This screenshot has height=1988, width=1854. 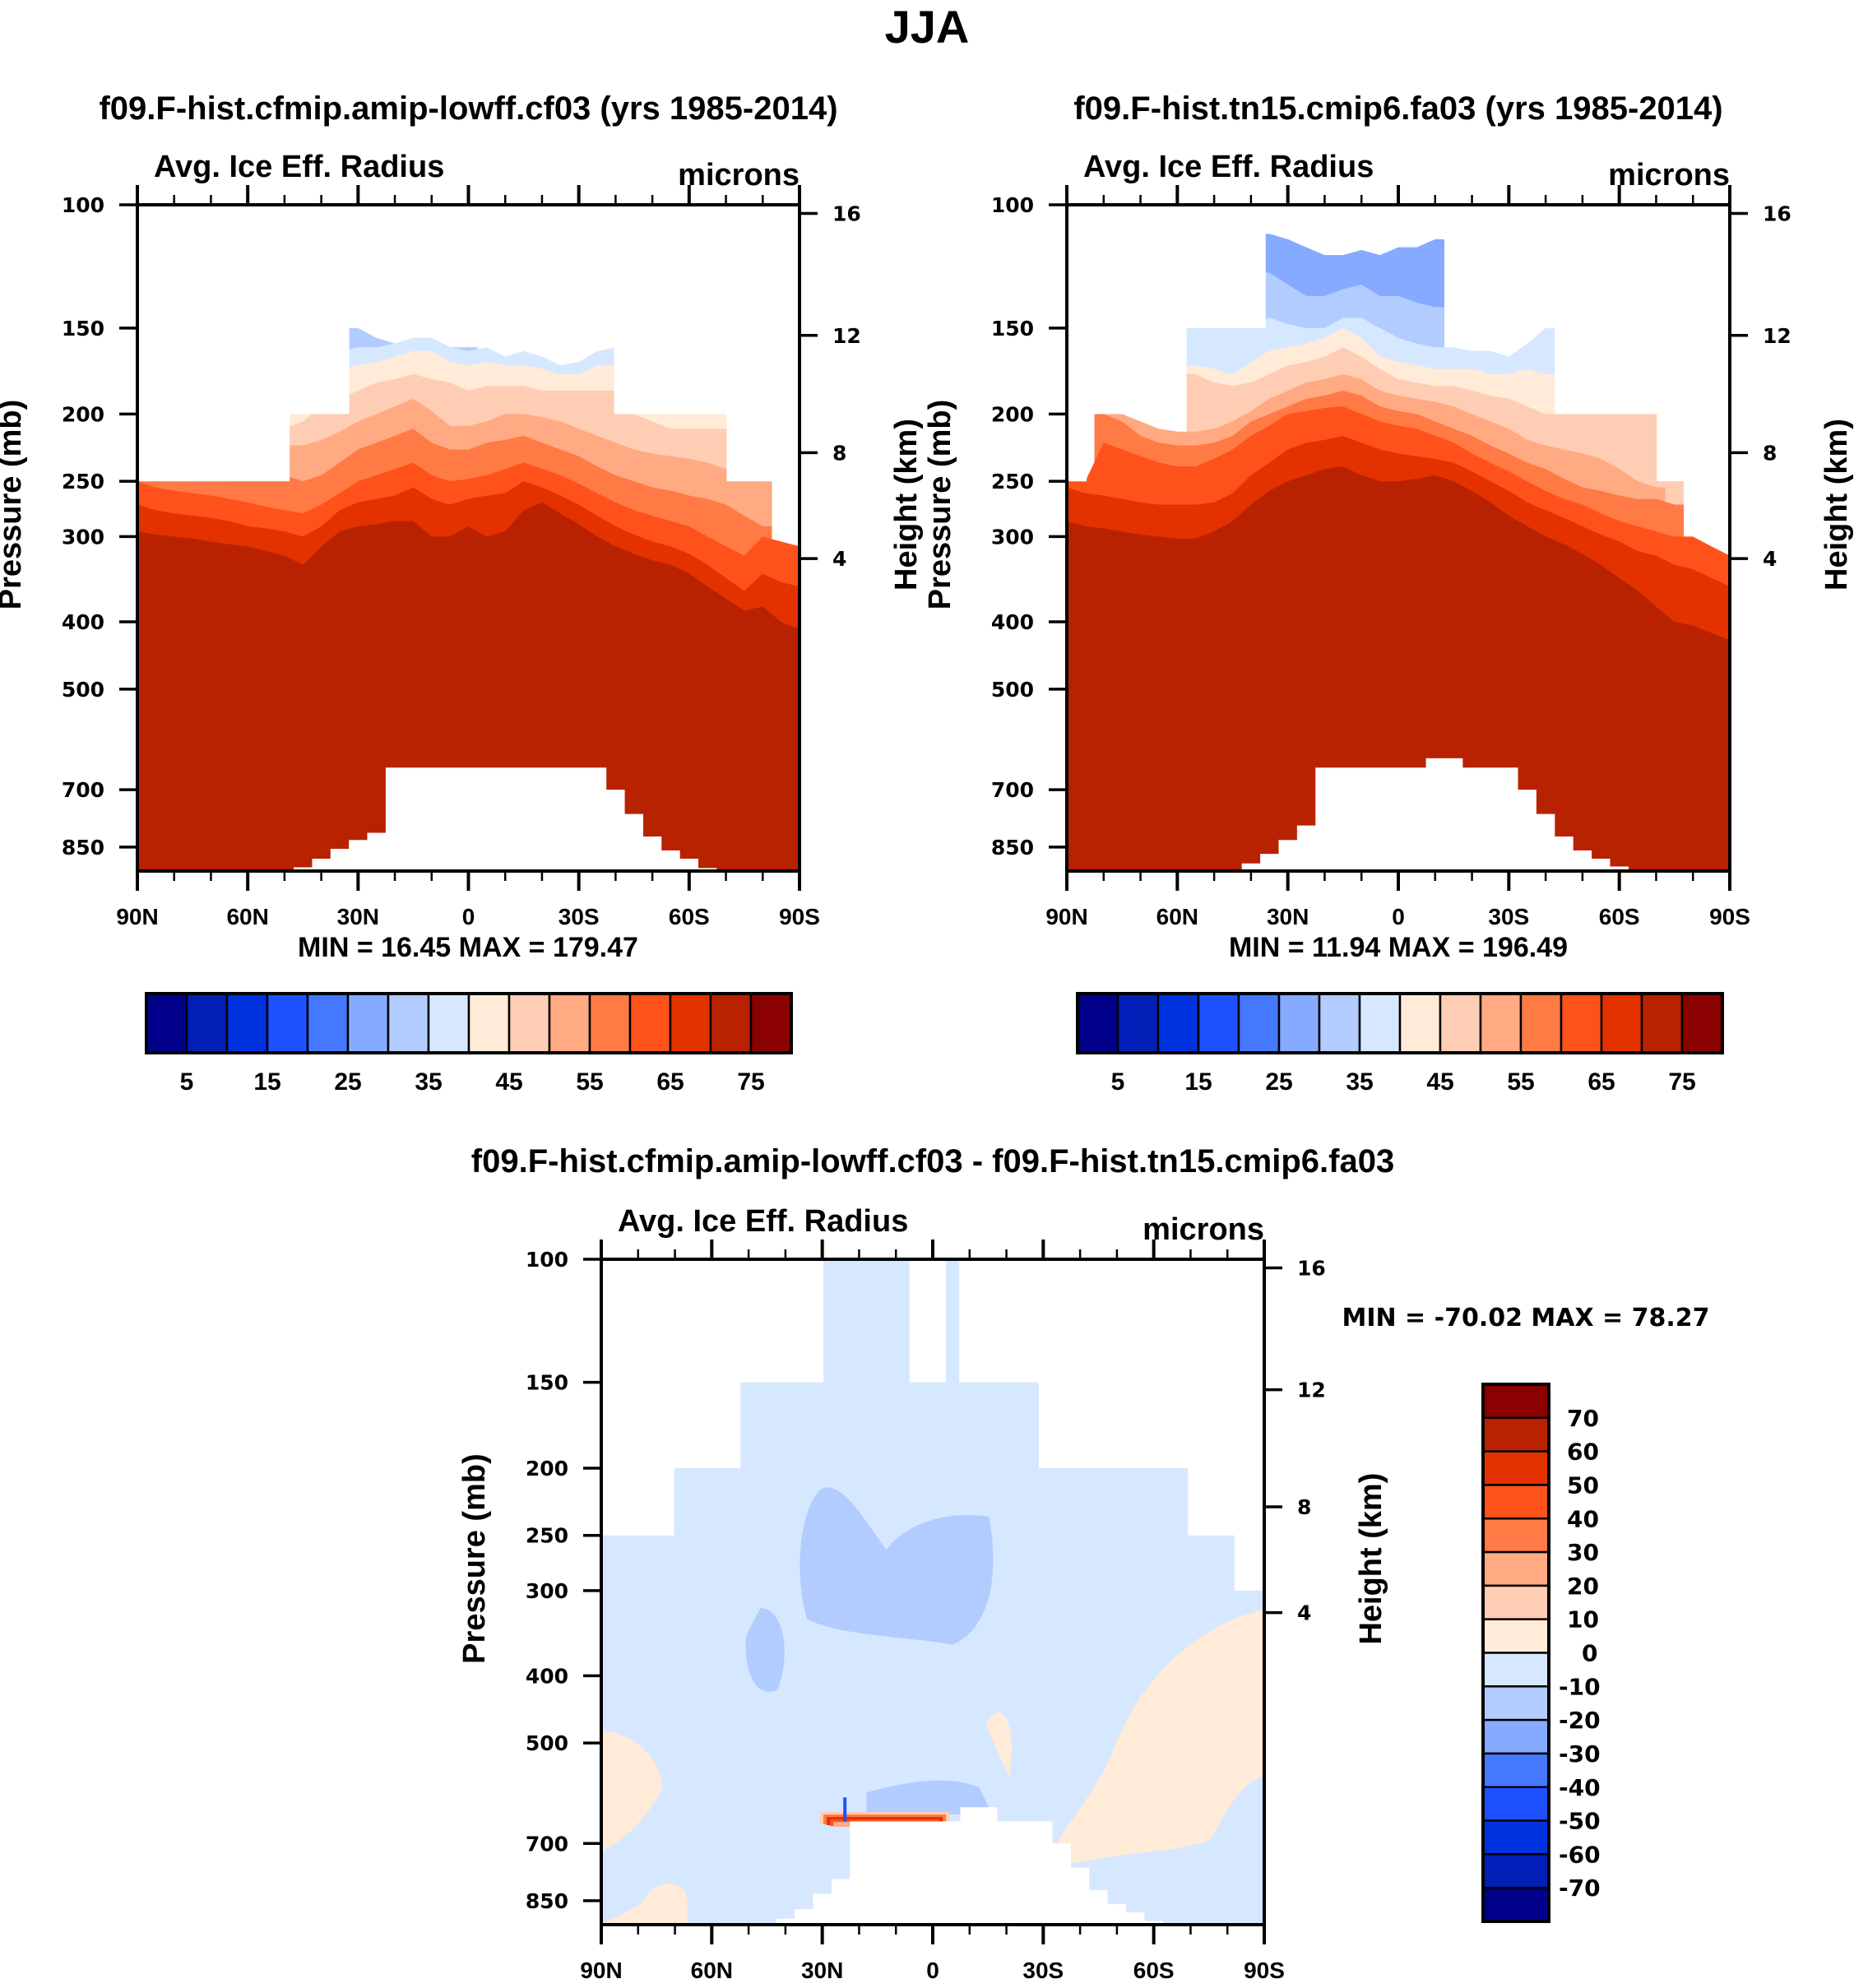 What do you see at coordinates (1311, 1269) in the screenshot?
I see `y-right-tick-label: 16` at bounding box center [1311, 1269].